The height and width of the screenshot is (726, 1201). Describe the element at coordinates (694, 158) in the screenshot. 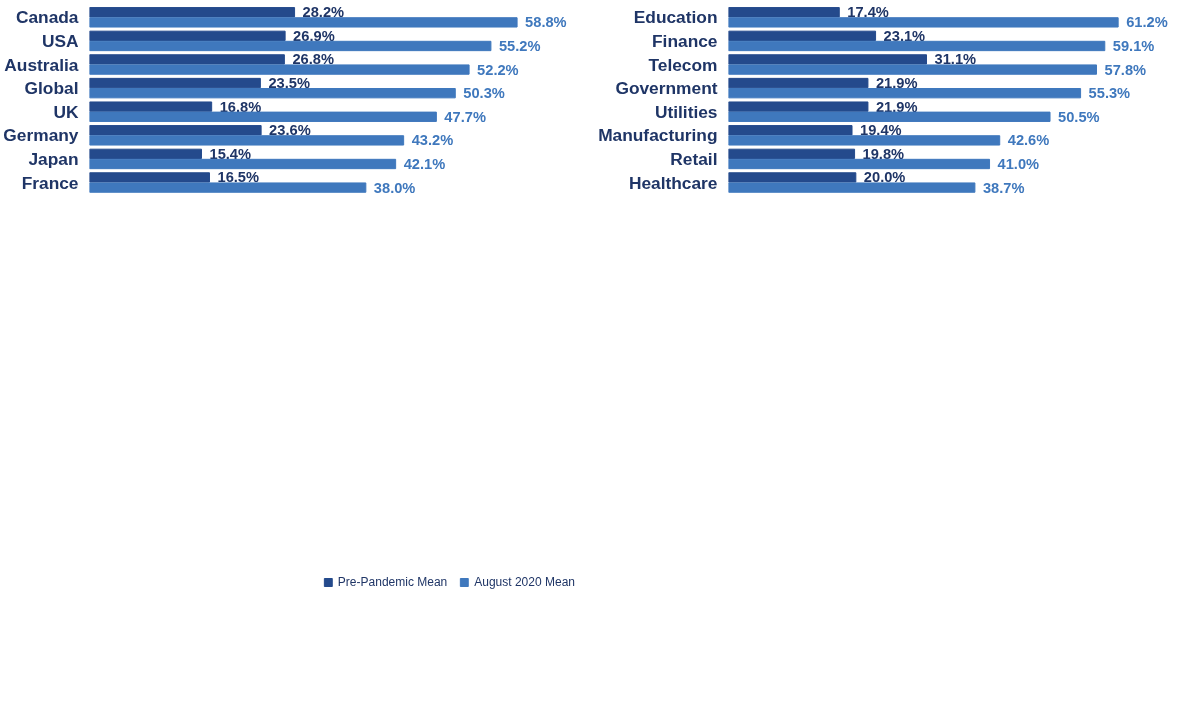

I see `y-tick-label: Retail` at that location.